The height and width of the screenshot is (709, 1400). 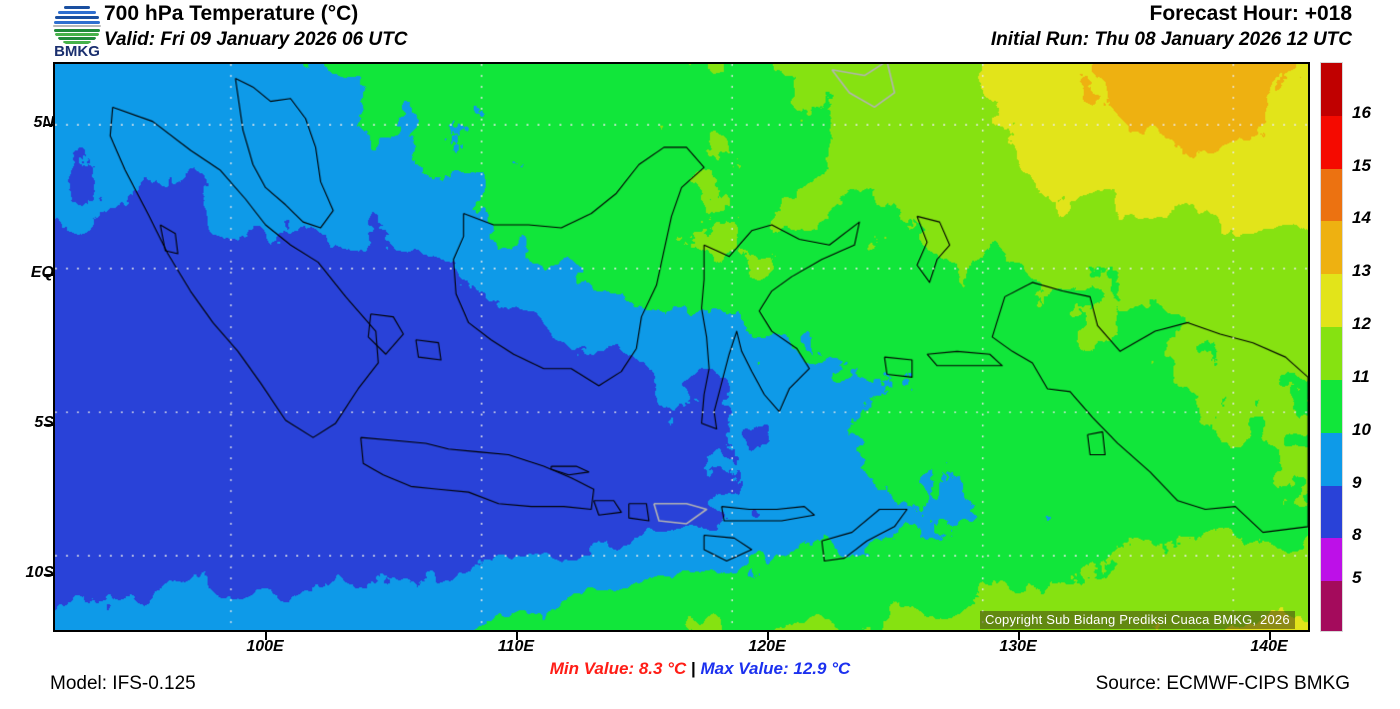 What do you see at coordinates (44, 422) in the screenshot?
I see `y-axis-tick-5S: 5S` at bounding box center [44, 422].